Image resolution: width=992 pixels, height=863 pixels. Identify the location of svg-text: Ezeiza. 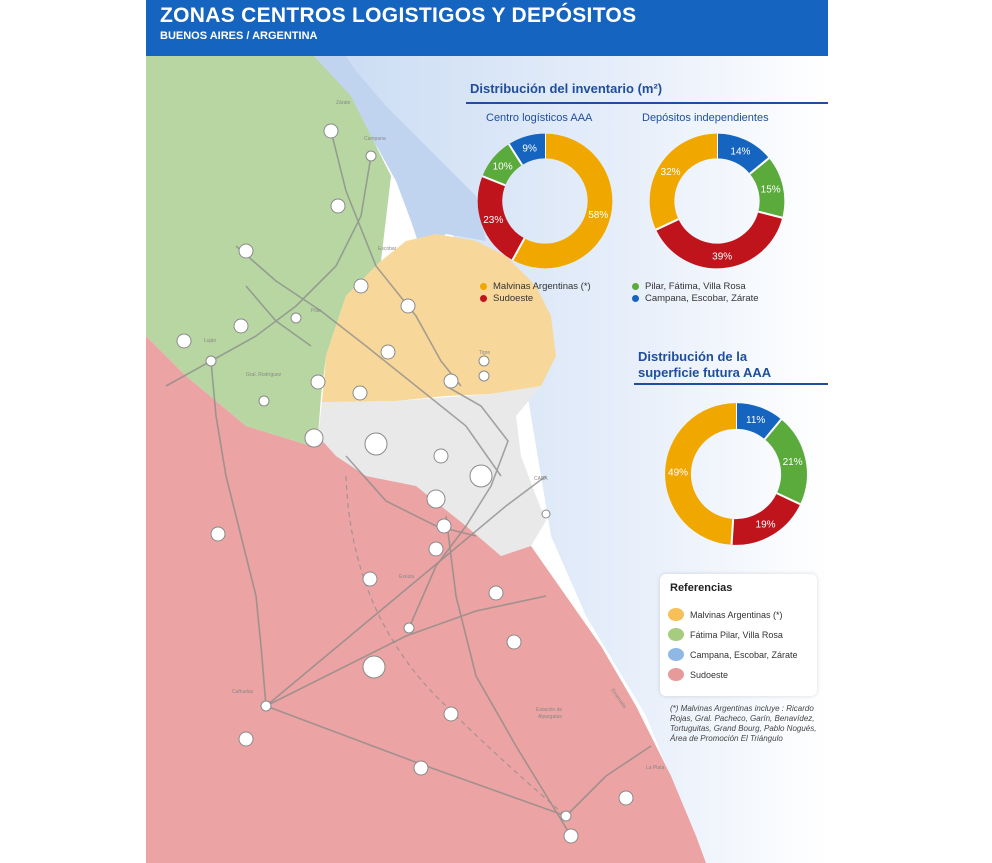
(406, 577).